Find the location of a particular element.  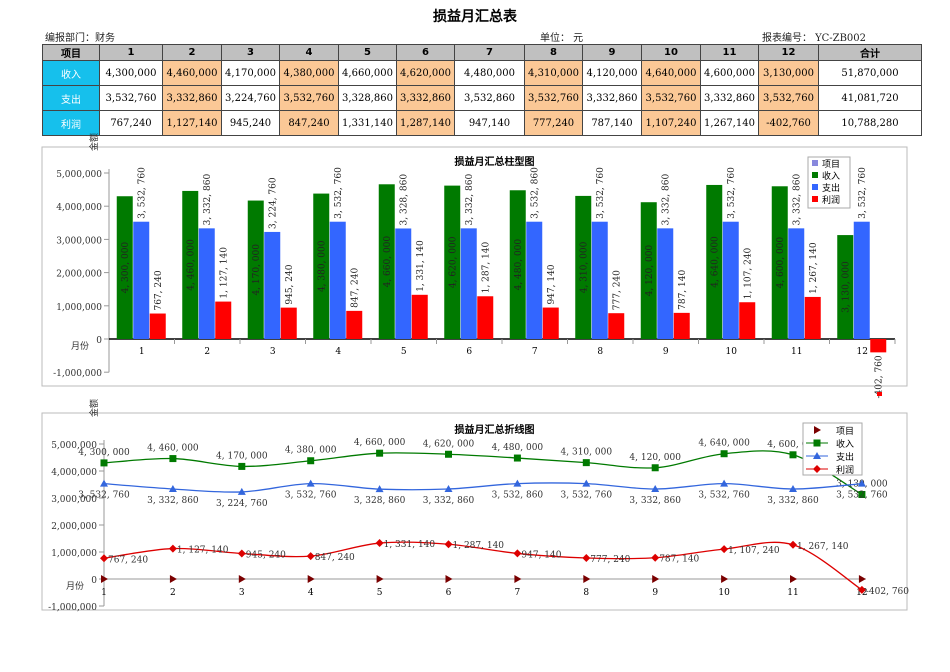

legend-overflow-marker is located at coordinates (879, 394).